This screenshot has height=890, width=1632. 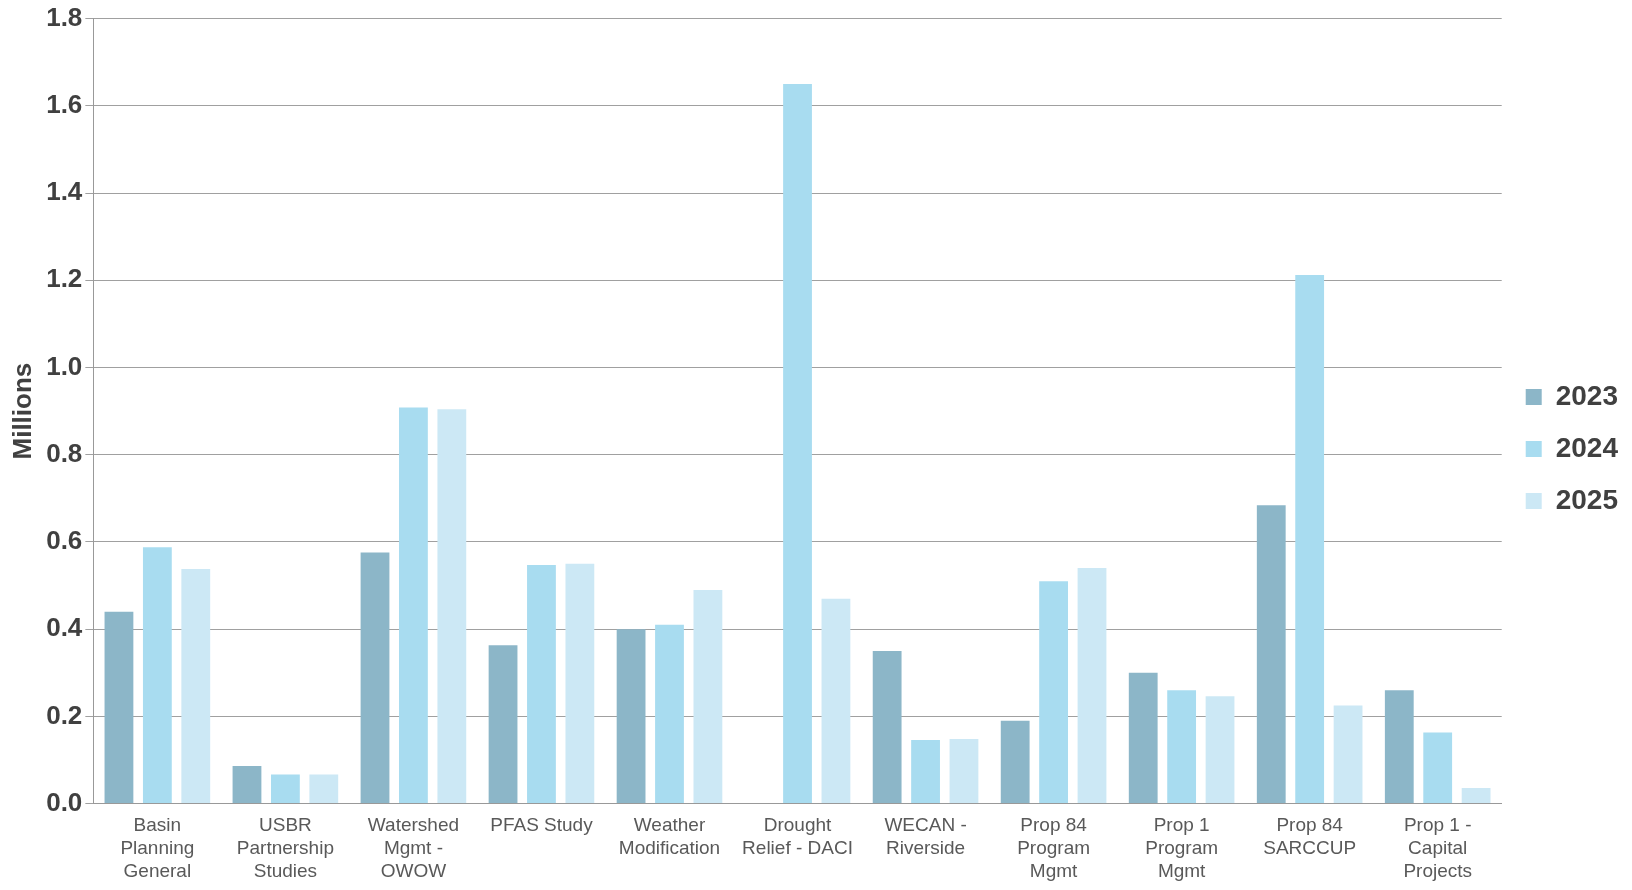 I want to click on y-tick-label: 0.2, so click(x=64, y=714).